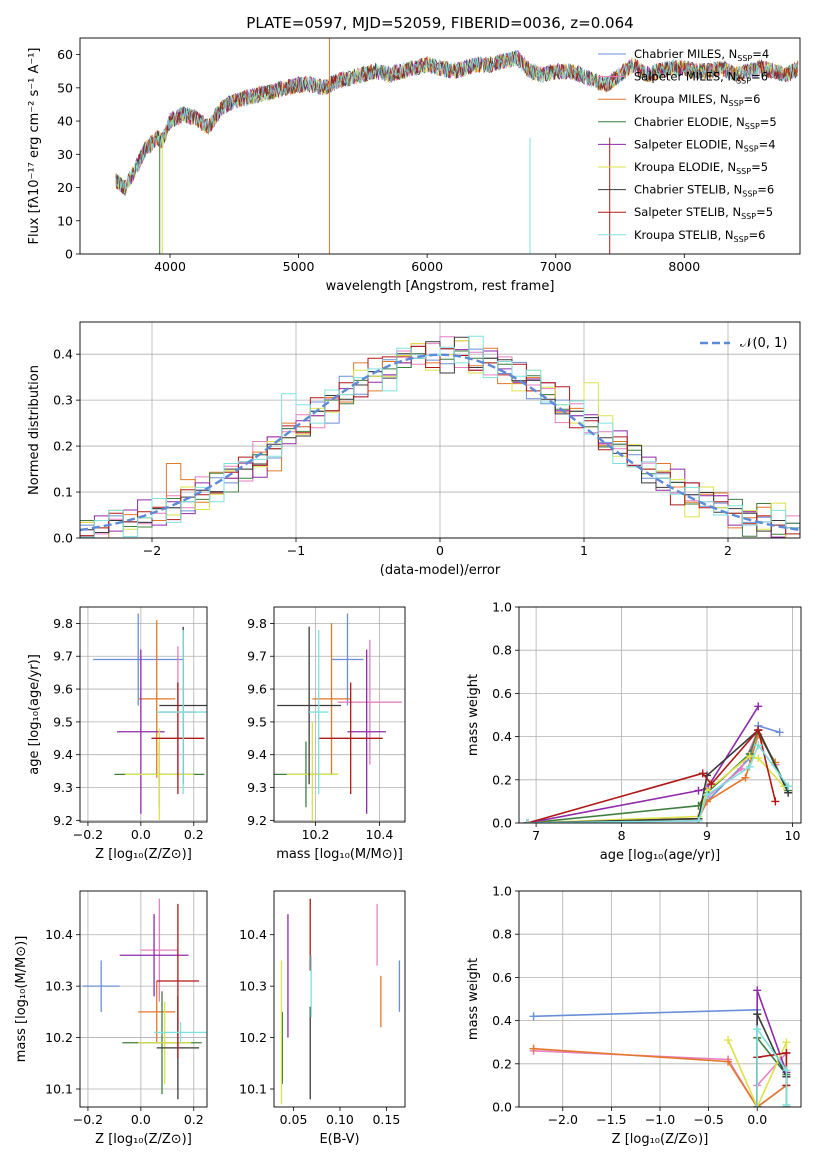 This screenshot has height=1174, width=819. What do you see at coordinates (440, 442) in the screenshot?
I see `normal-curve` at bounding box center [440, 442].